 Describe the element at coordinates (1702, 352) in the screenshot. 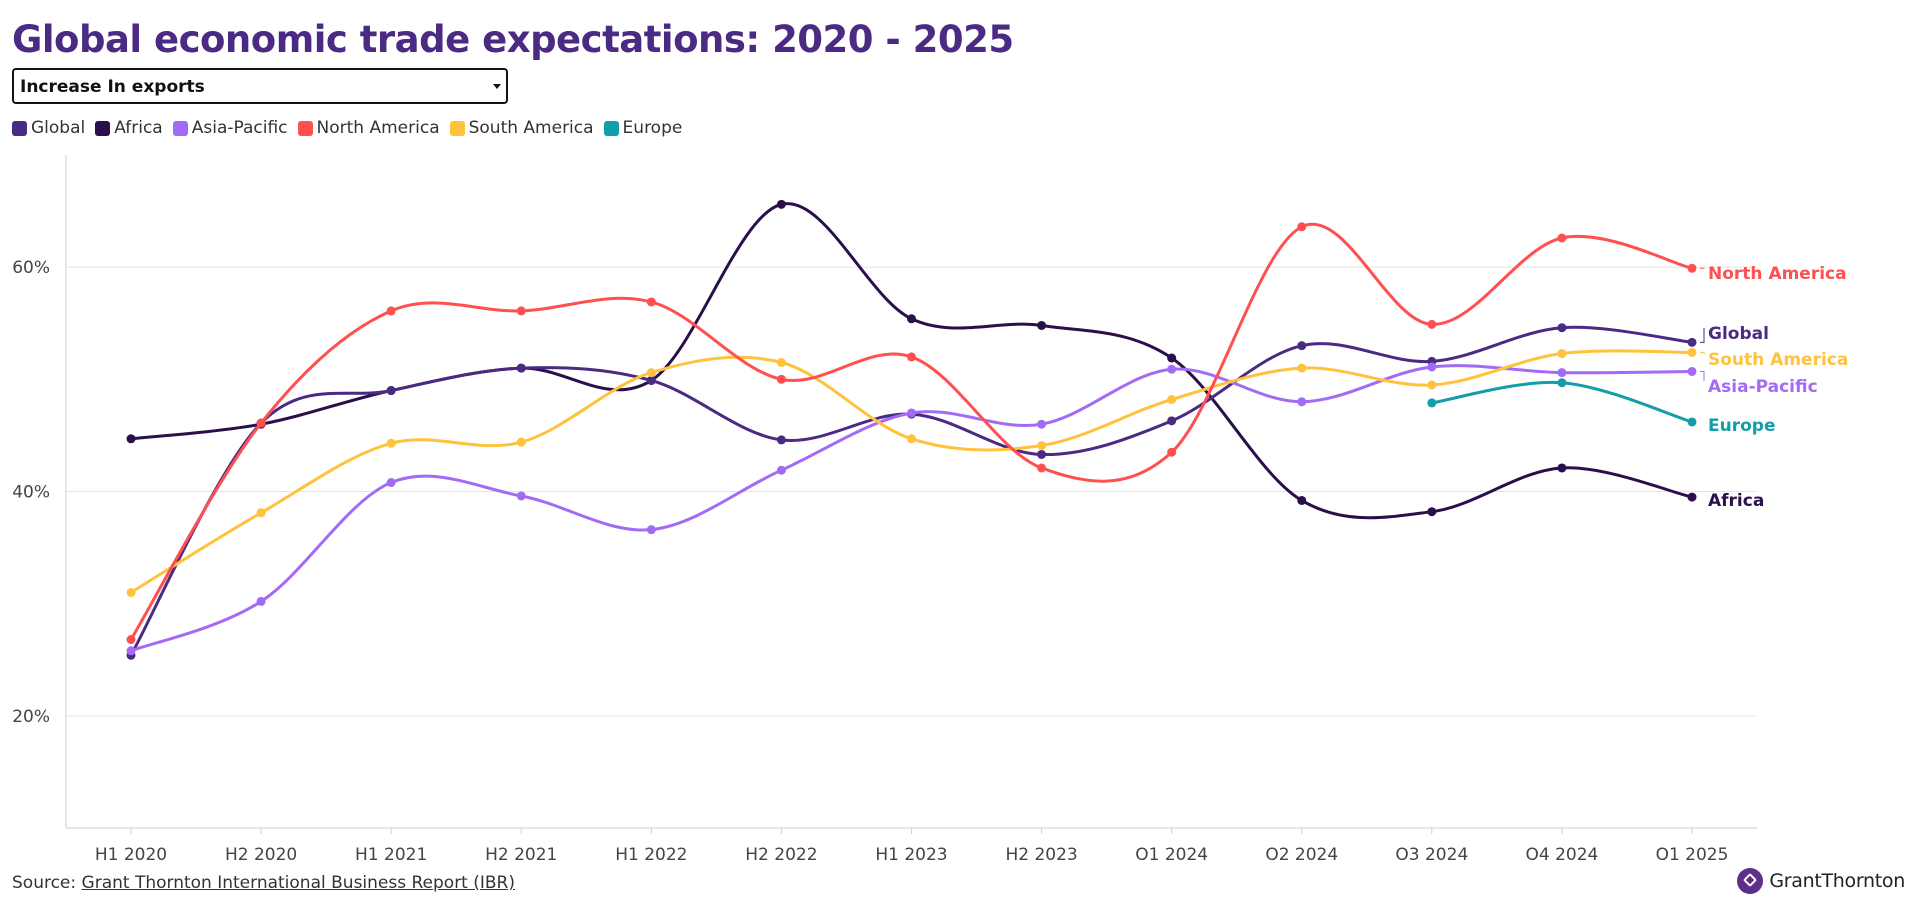

I see `label-leader-south-america` at that location.